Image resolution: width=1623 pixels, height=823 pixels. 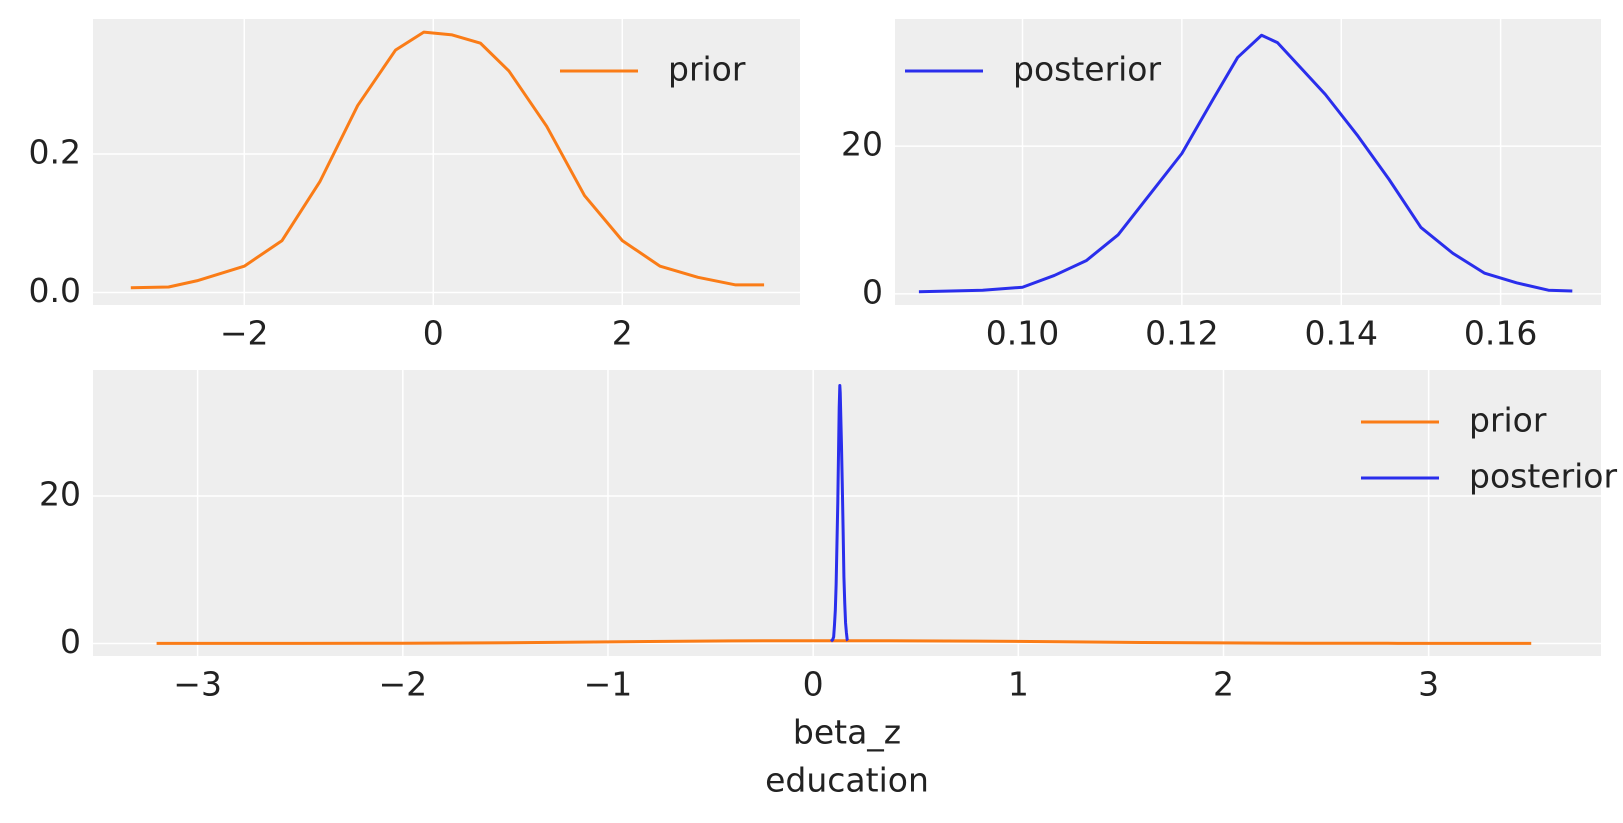 I want to click on x-axis-label: beta_z, so click(x=847, y=732).